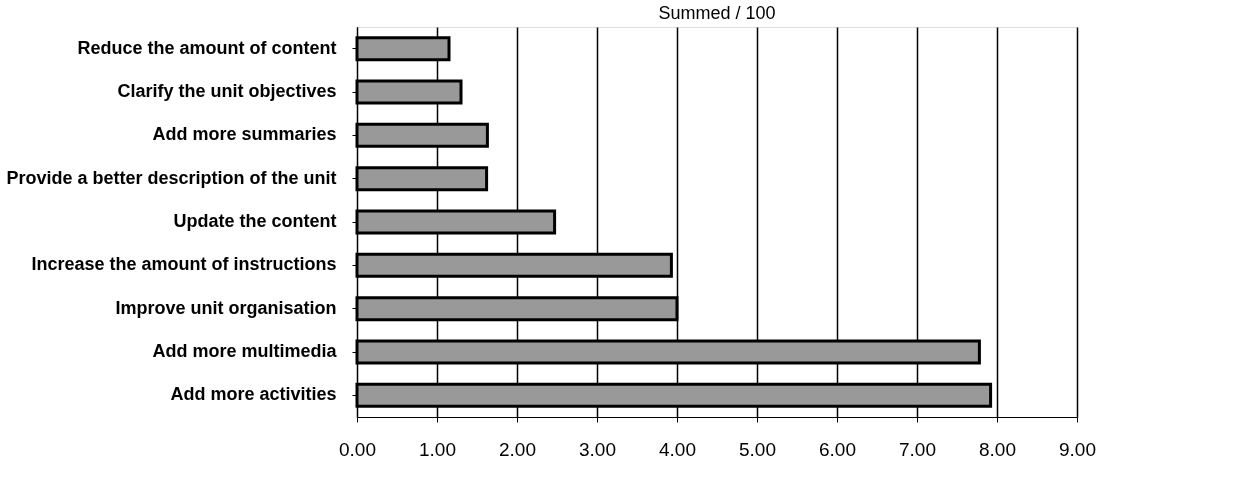 This screenshot has height=478, width=1233. Describe the element at coordinates (757, 449) in the screenshot. I see `x-tick-label: 5.00` at that location.